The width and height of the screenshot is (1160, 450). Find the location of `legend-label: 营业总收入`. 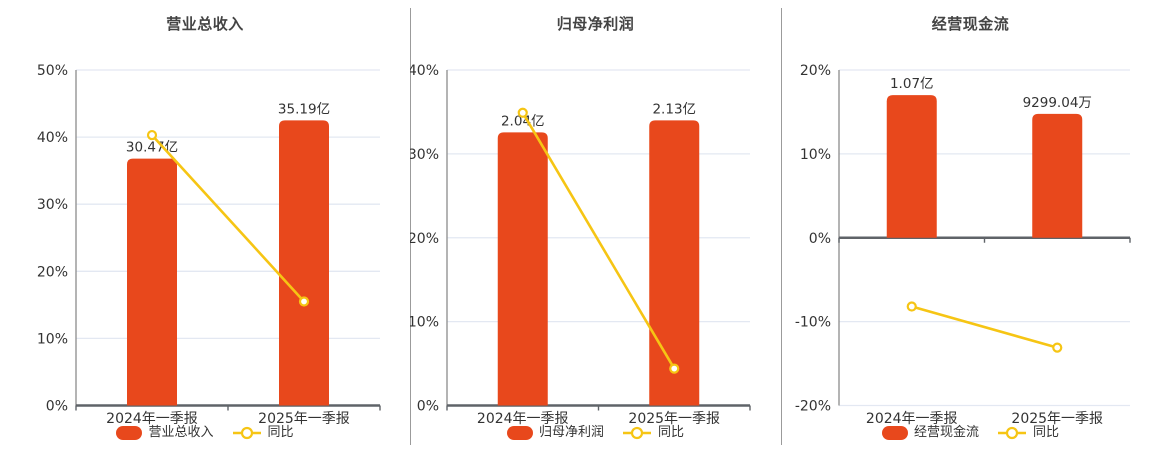

legend-label: 营业总收入 is located at coordinates (181, 432).